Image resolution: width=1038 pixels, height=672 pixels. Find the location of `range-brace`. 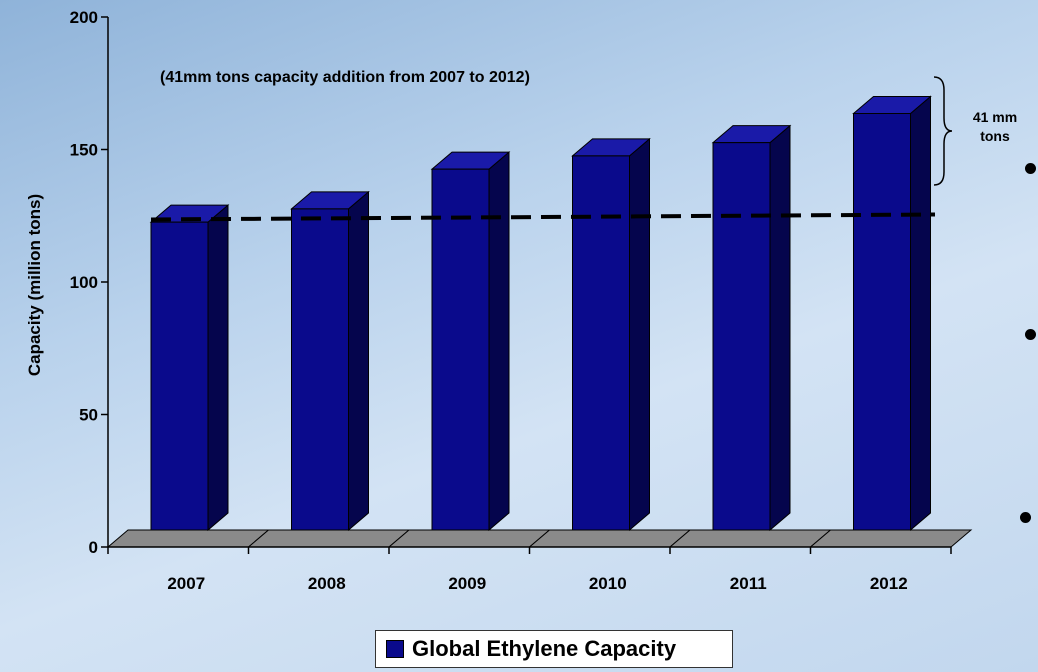

range-brace is located at coordinates (943, 131).